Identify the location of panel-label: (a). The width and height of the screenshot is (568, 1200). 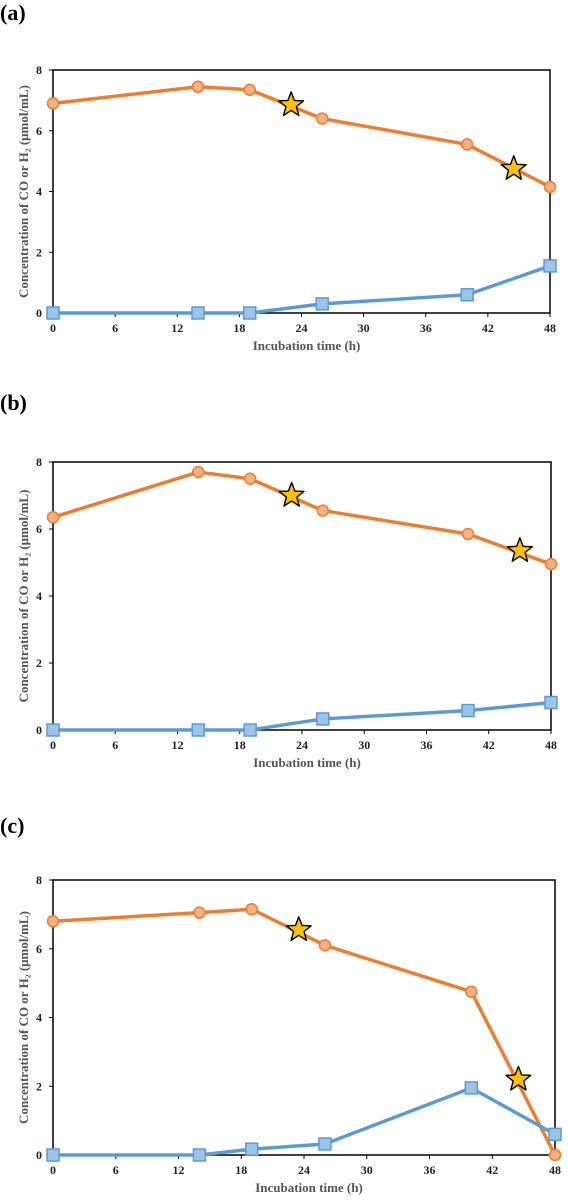
(13, 12).